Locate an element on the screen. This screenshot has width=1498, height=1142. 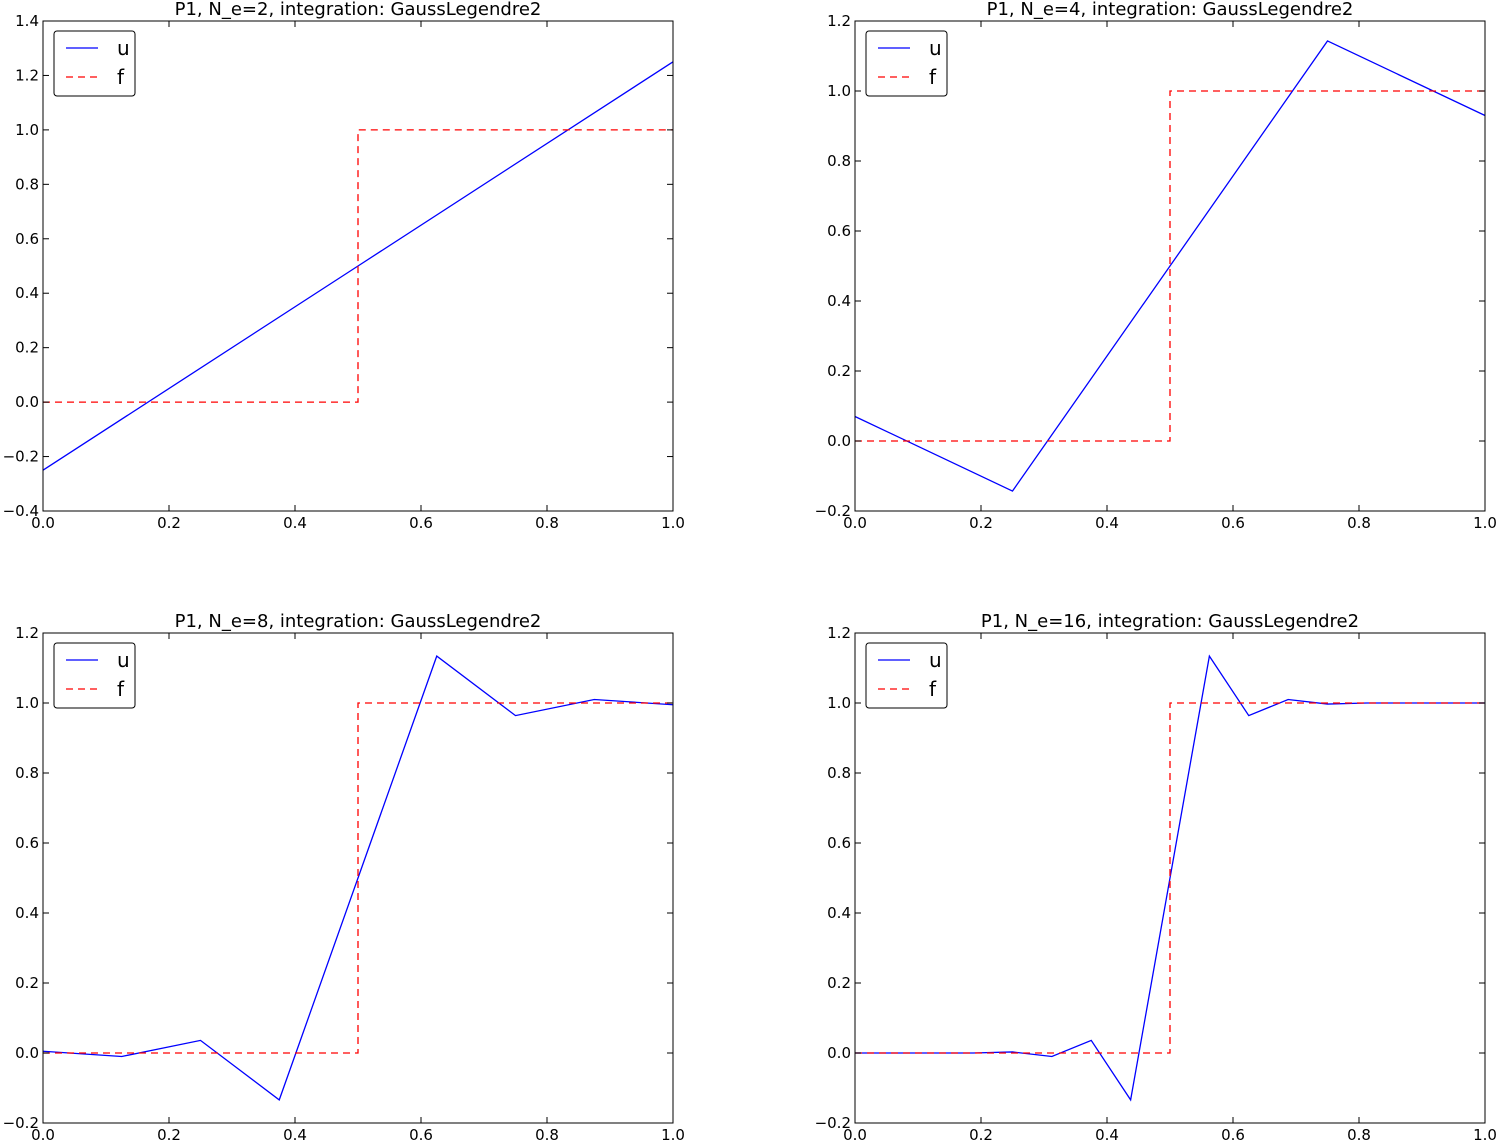
chart-title: P1, N_e=4, integration: GaussLegendre2 is located at coordinates (1170, 10).